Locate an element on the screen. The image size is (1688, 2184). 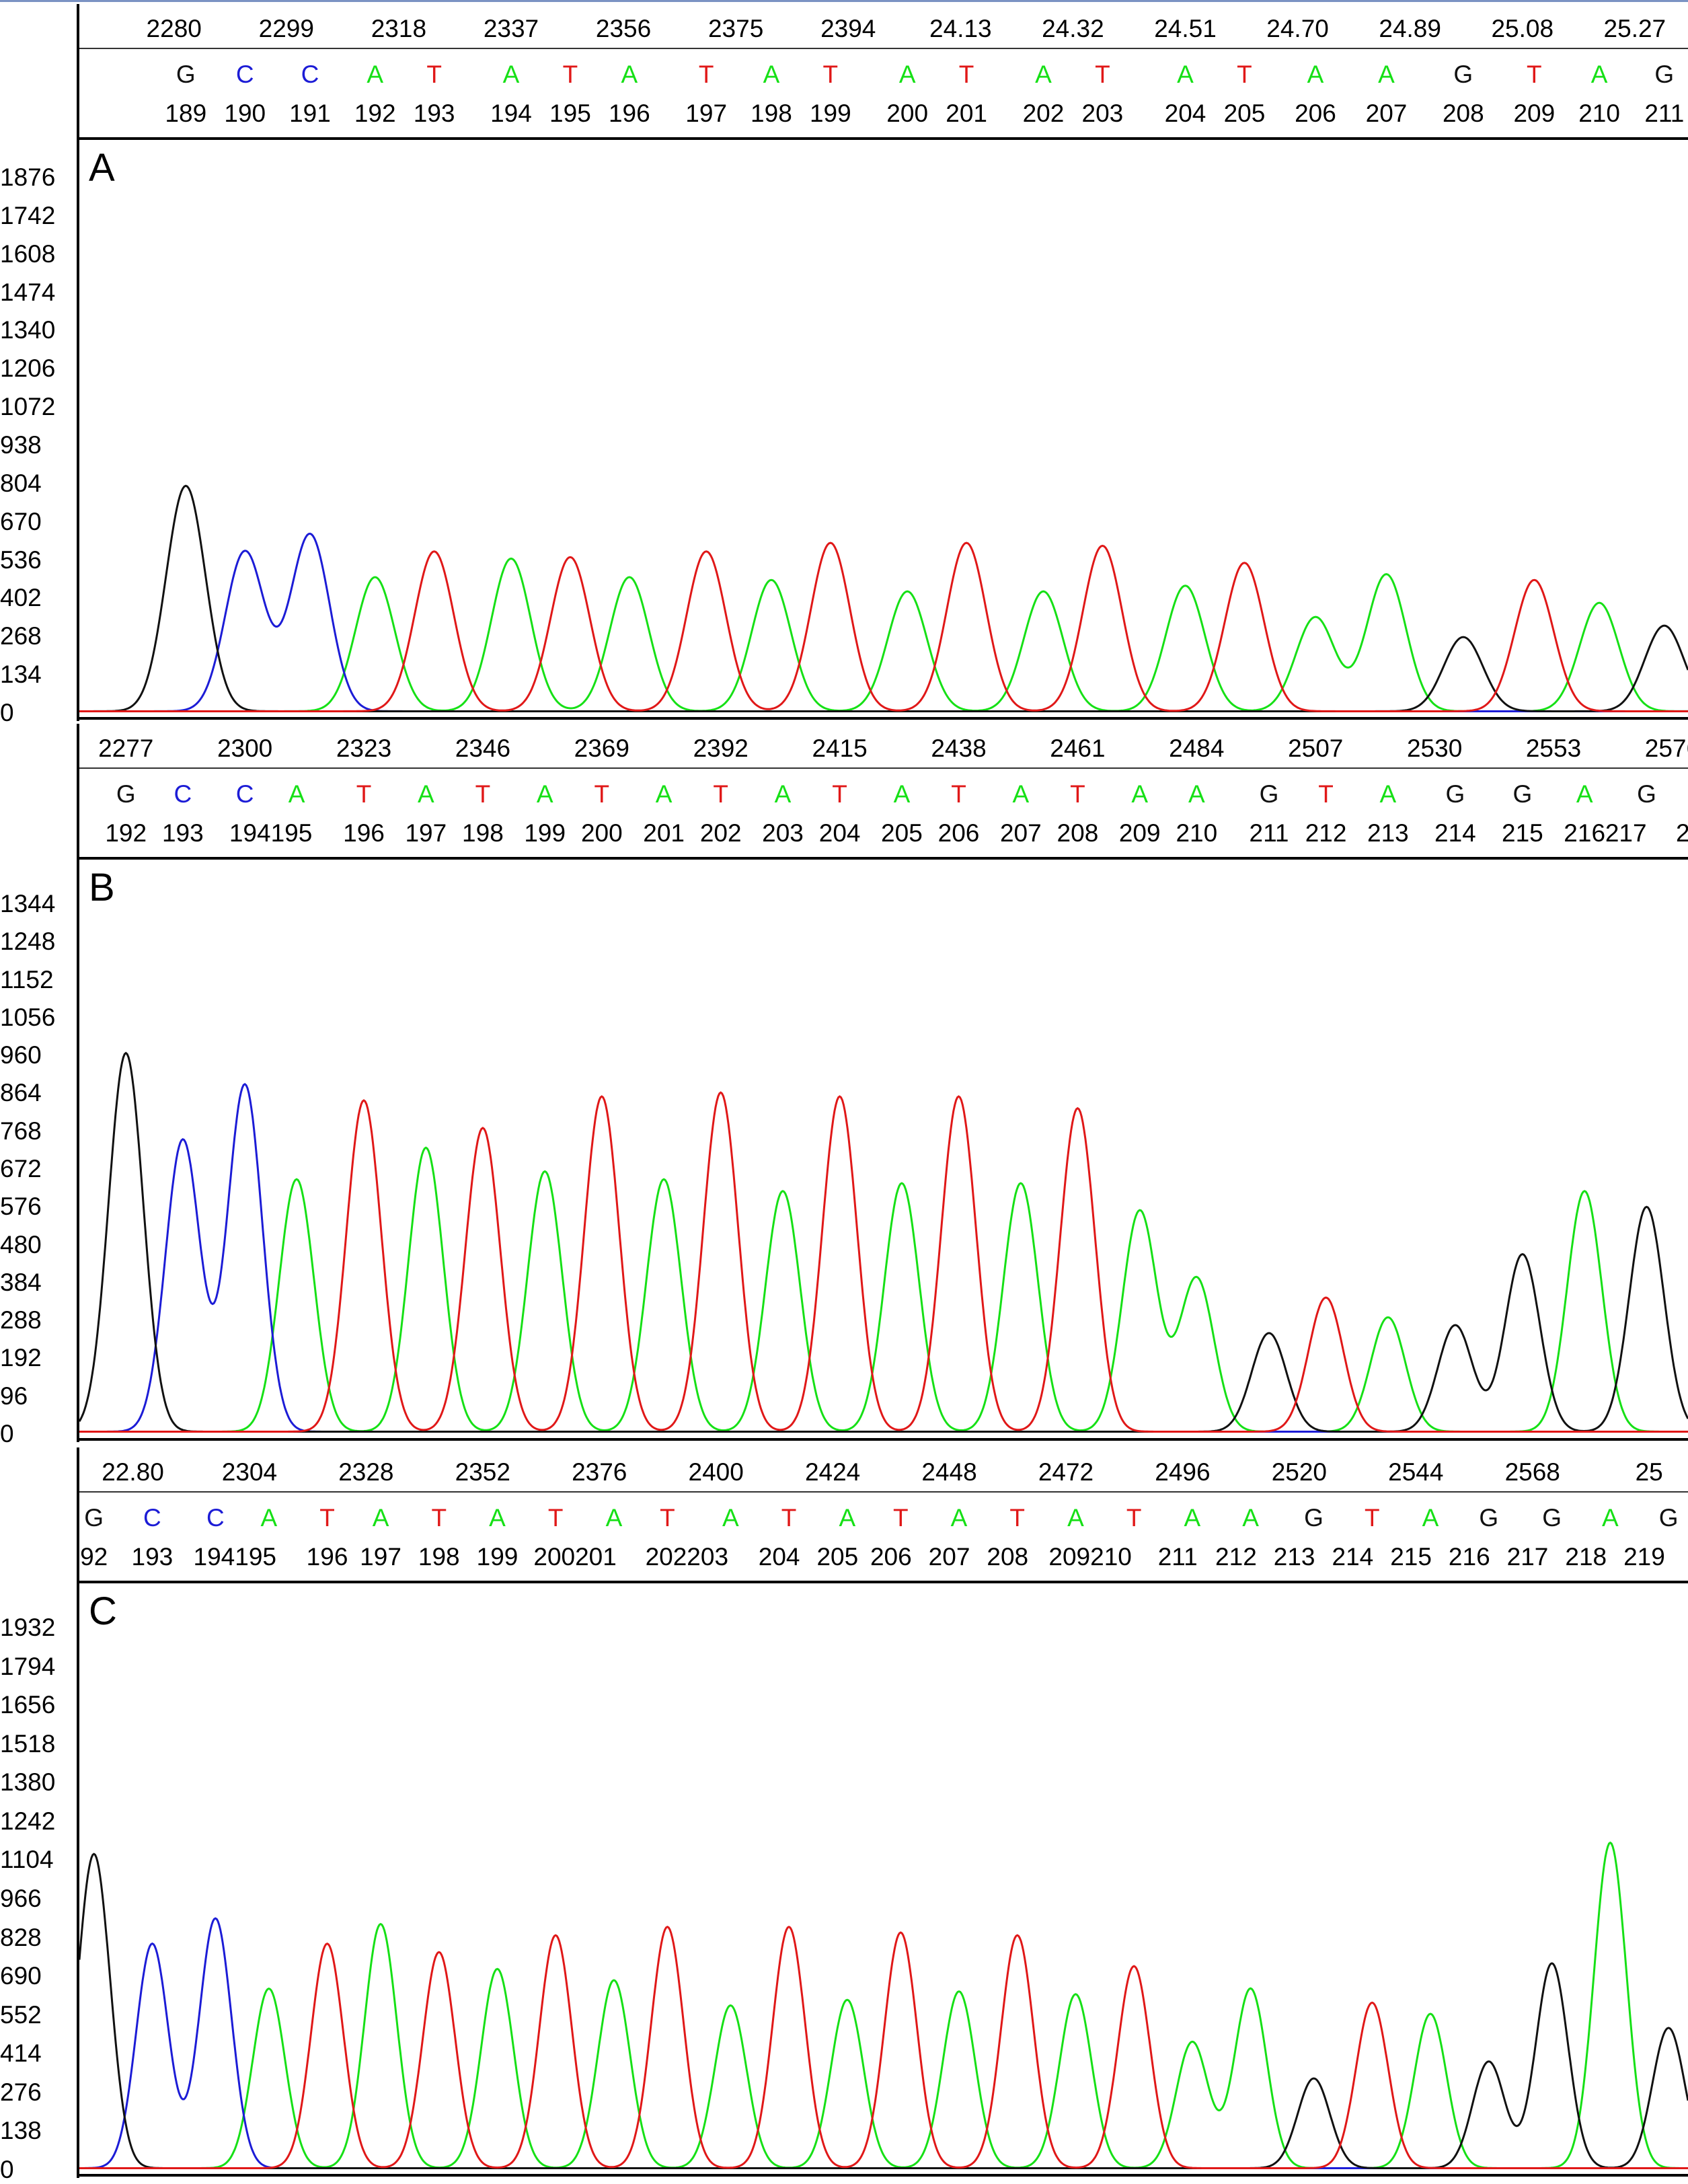
base-position-number: 198 is located at coordinates (483, 833).